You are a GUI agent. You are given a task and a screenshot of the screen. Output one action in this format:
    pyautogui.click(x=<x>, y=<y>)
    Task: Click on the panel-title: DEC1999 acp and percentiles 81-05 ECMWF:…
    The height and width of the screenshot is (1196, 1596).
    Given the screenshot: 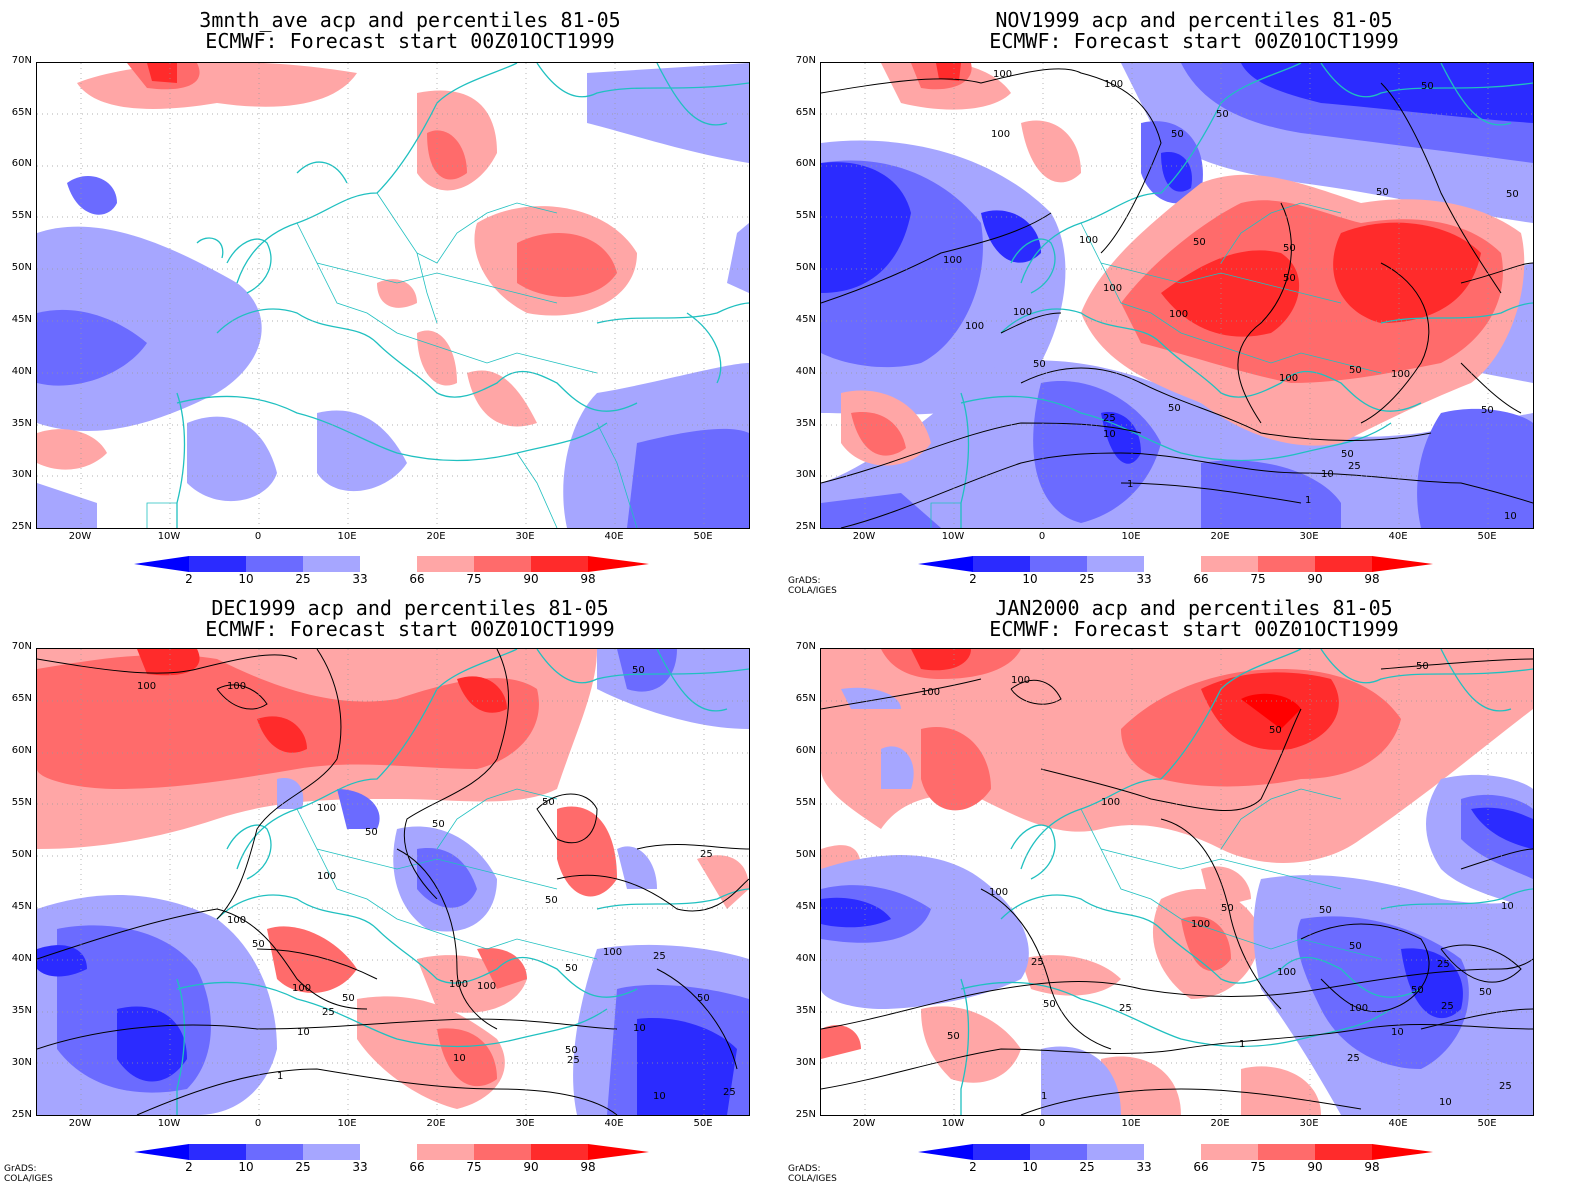 What is the action you would take?
    pyautogui.click(x=410, y=619)
    